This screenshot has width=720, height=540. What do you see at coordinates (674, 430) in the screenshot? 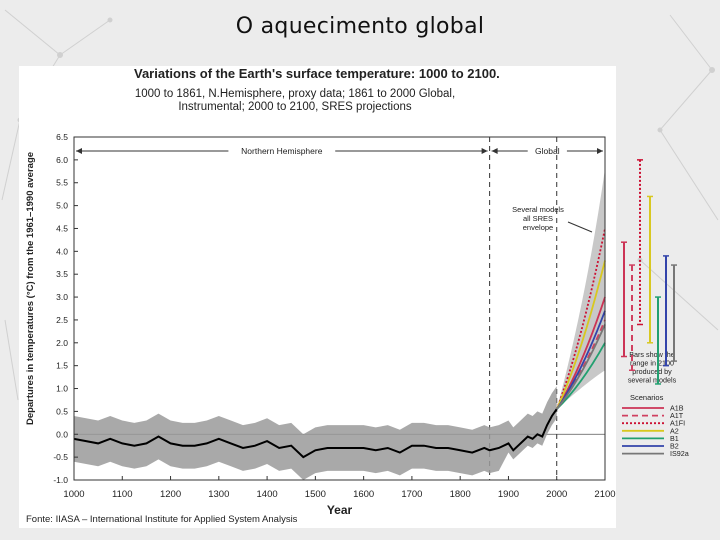
I see `legend-label-a2: A2` at bounding box center [674, 430].